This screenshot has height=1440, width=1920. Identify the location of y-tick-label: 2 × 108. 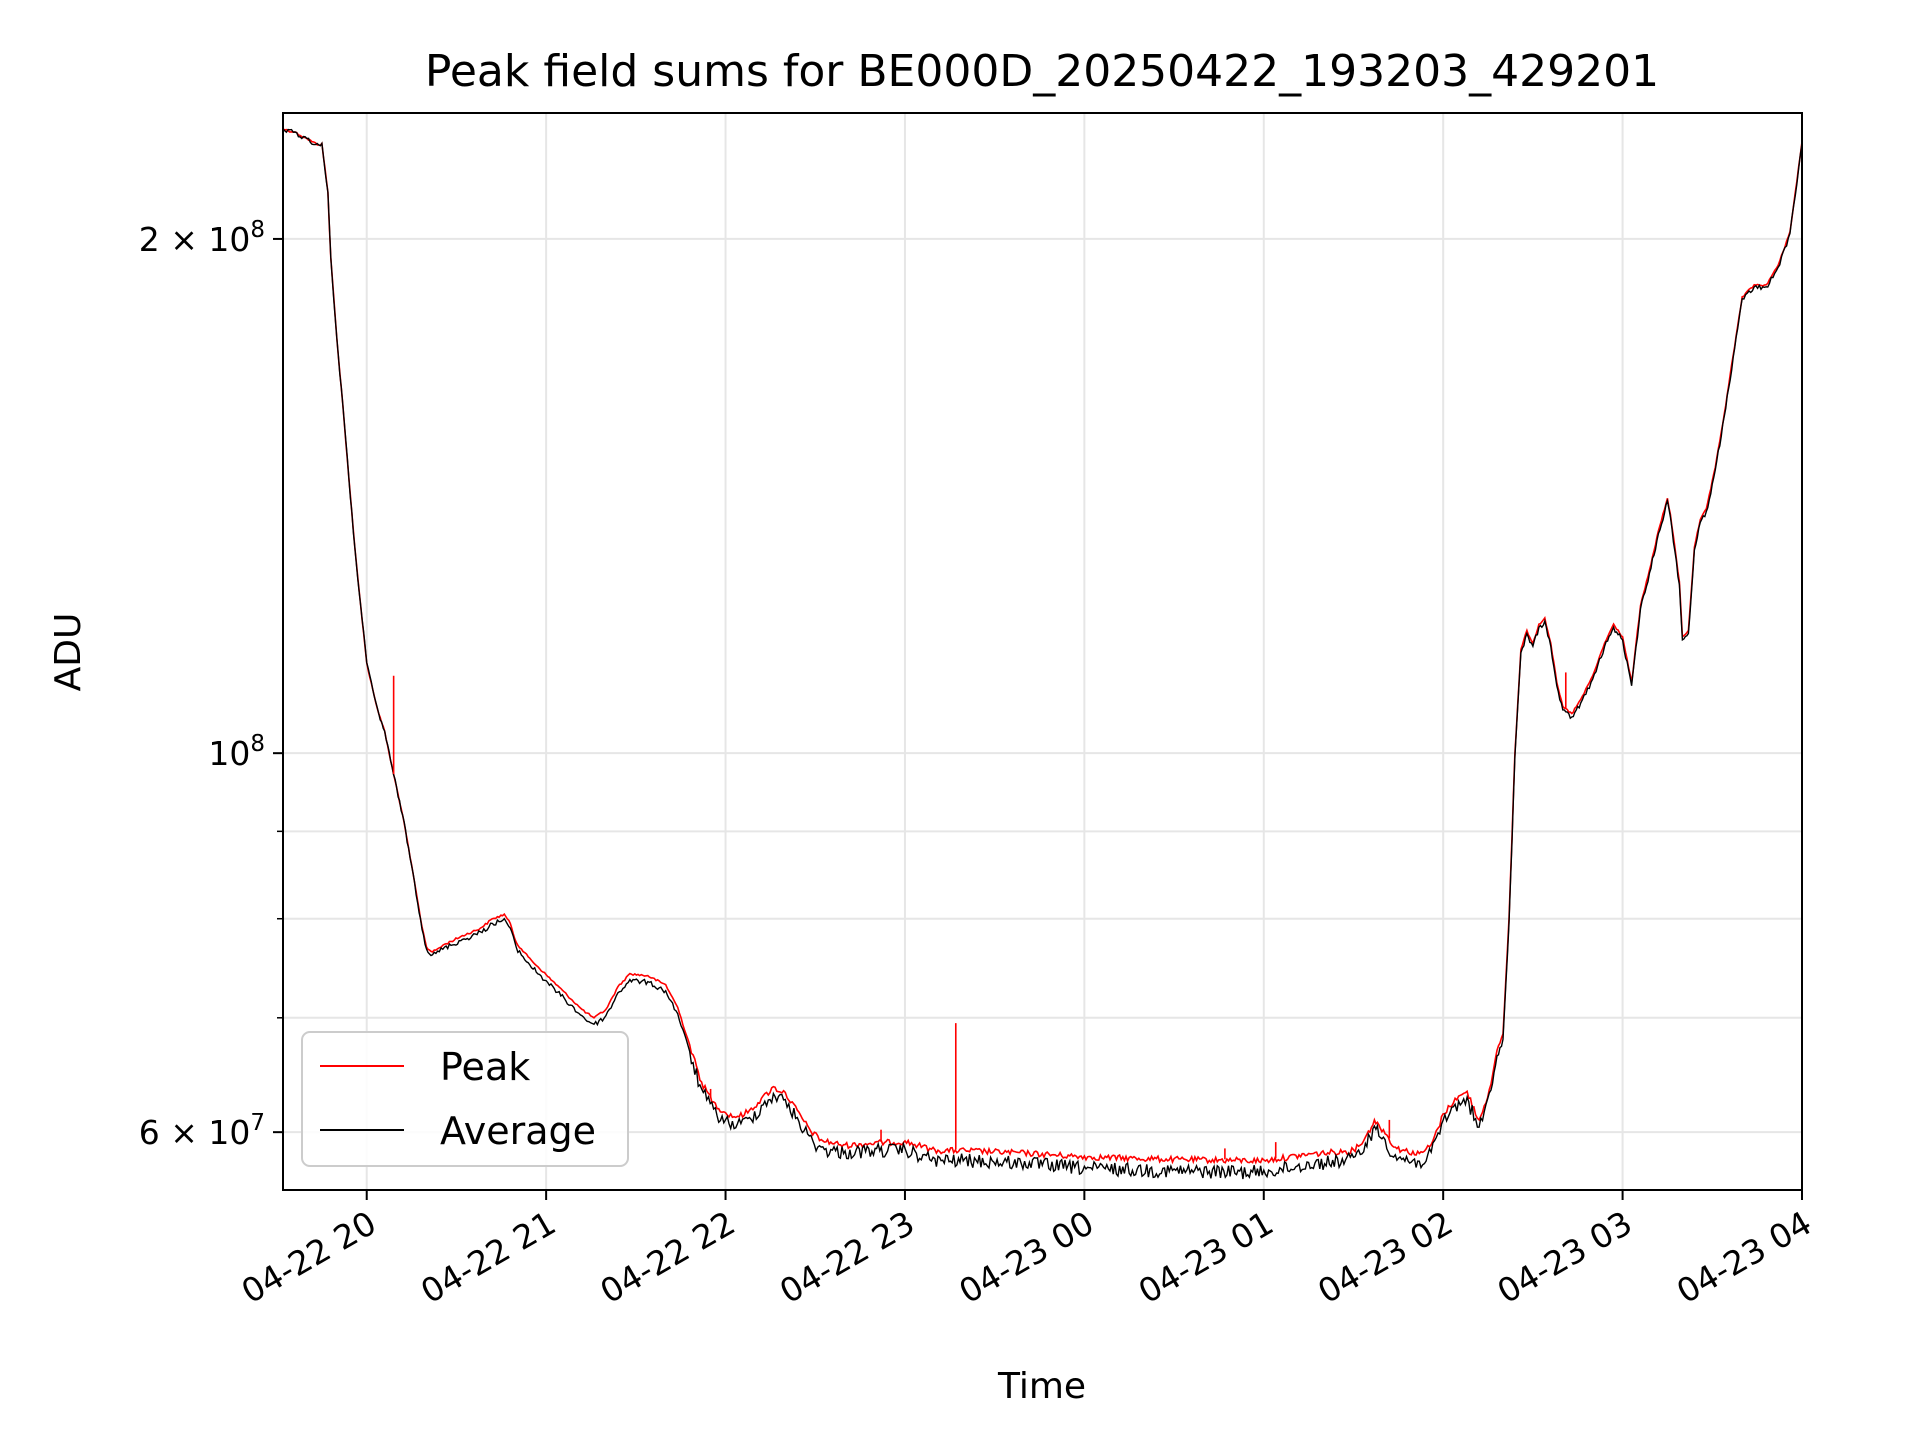
(202, 238).